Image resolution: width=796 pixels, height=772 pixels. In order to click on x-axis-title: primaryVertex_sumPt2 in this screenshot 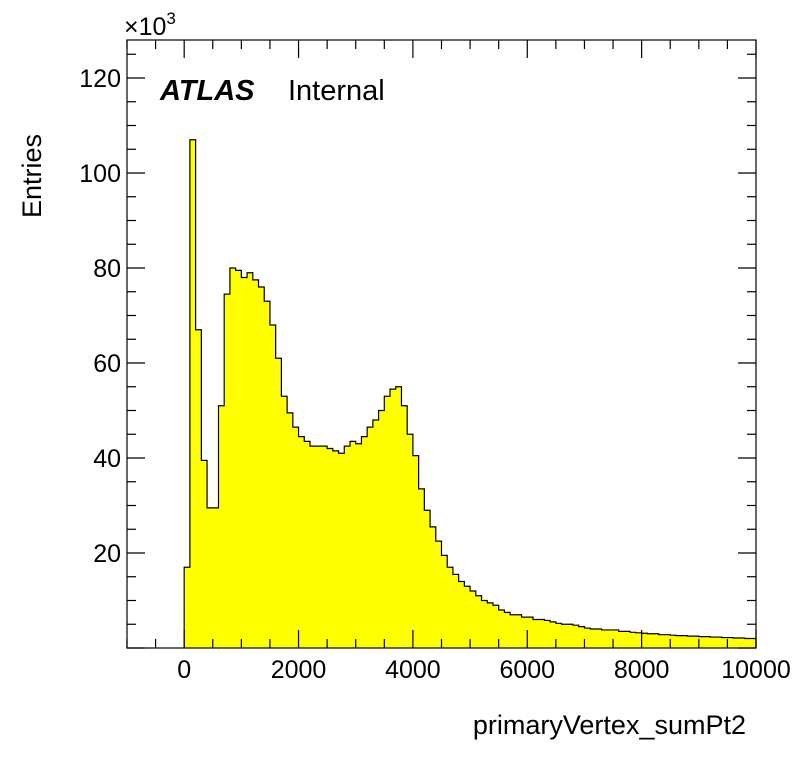, I will do `click(609, 725)`.